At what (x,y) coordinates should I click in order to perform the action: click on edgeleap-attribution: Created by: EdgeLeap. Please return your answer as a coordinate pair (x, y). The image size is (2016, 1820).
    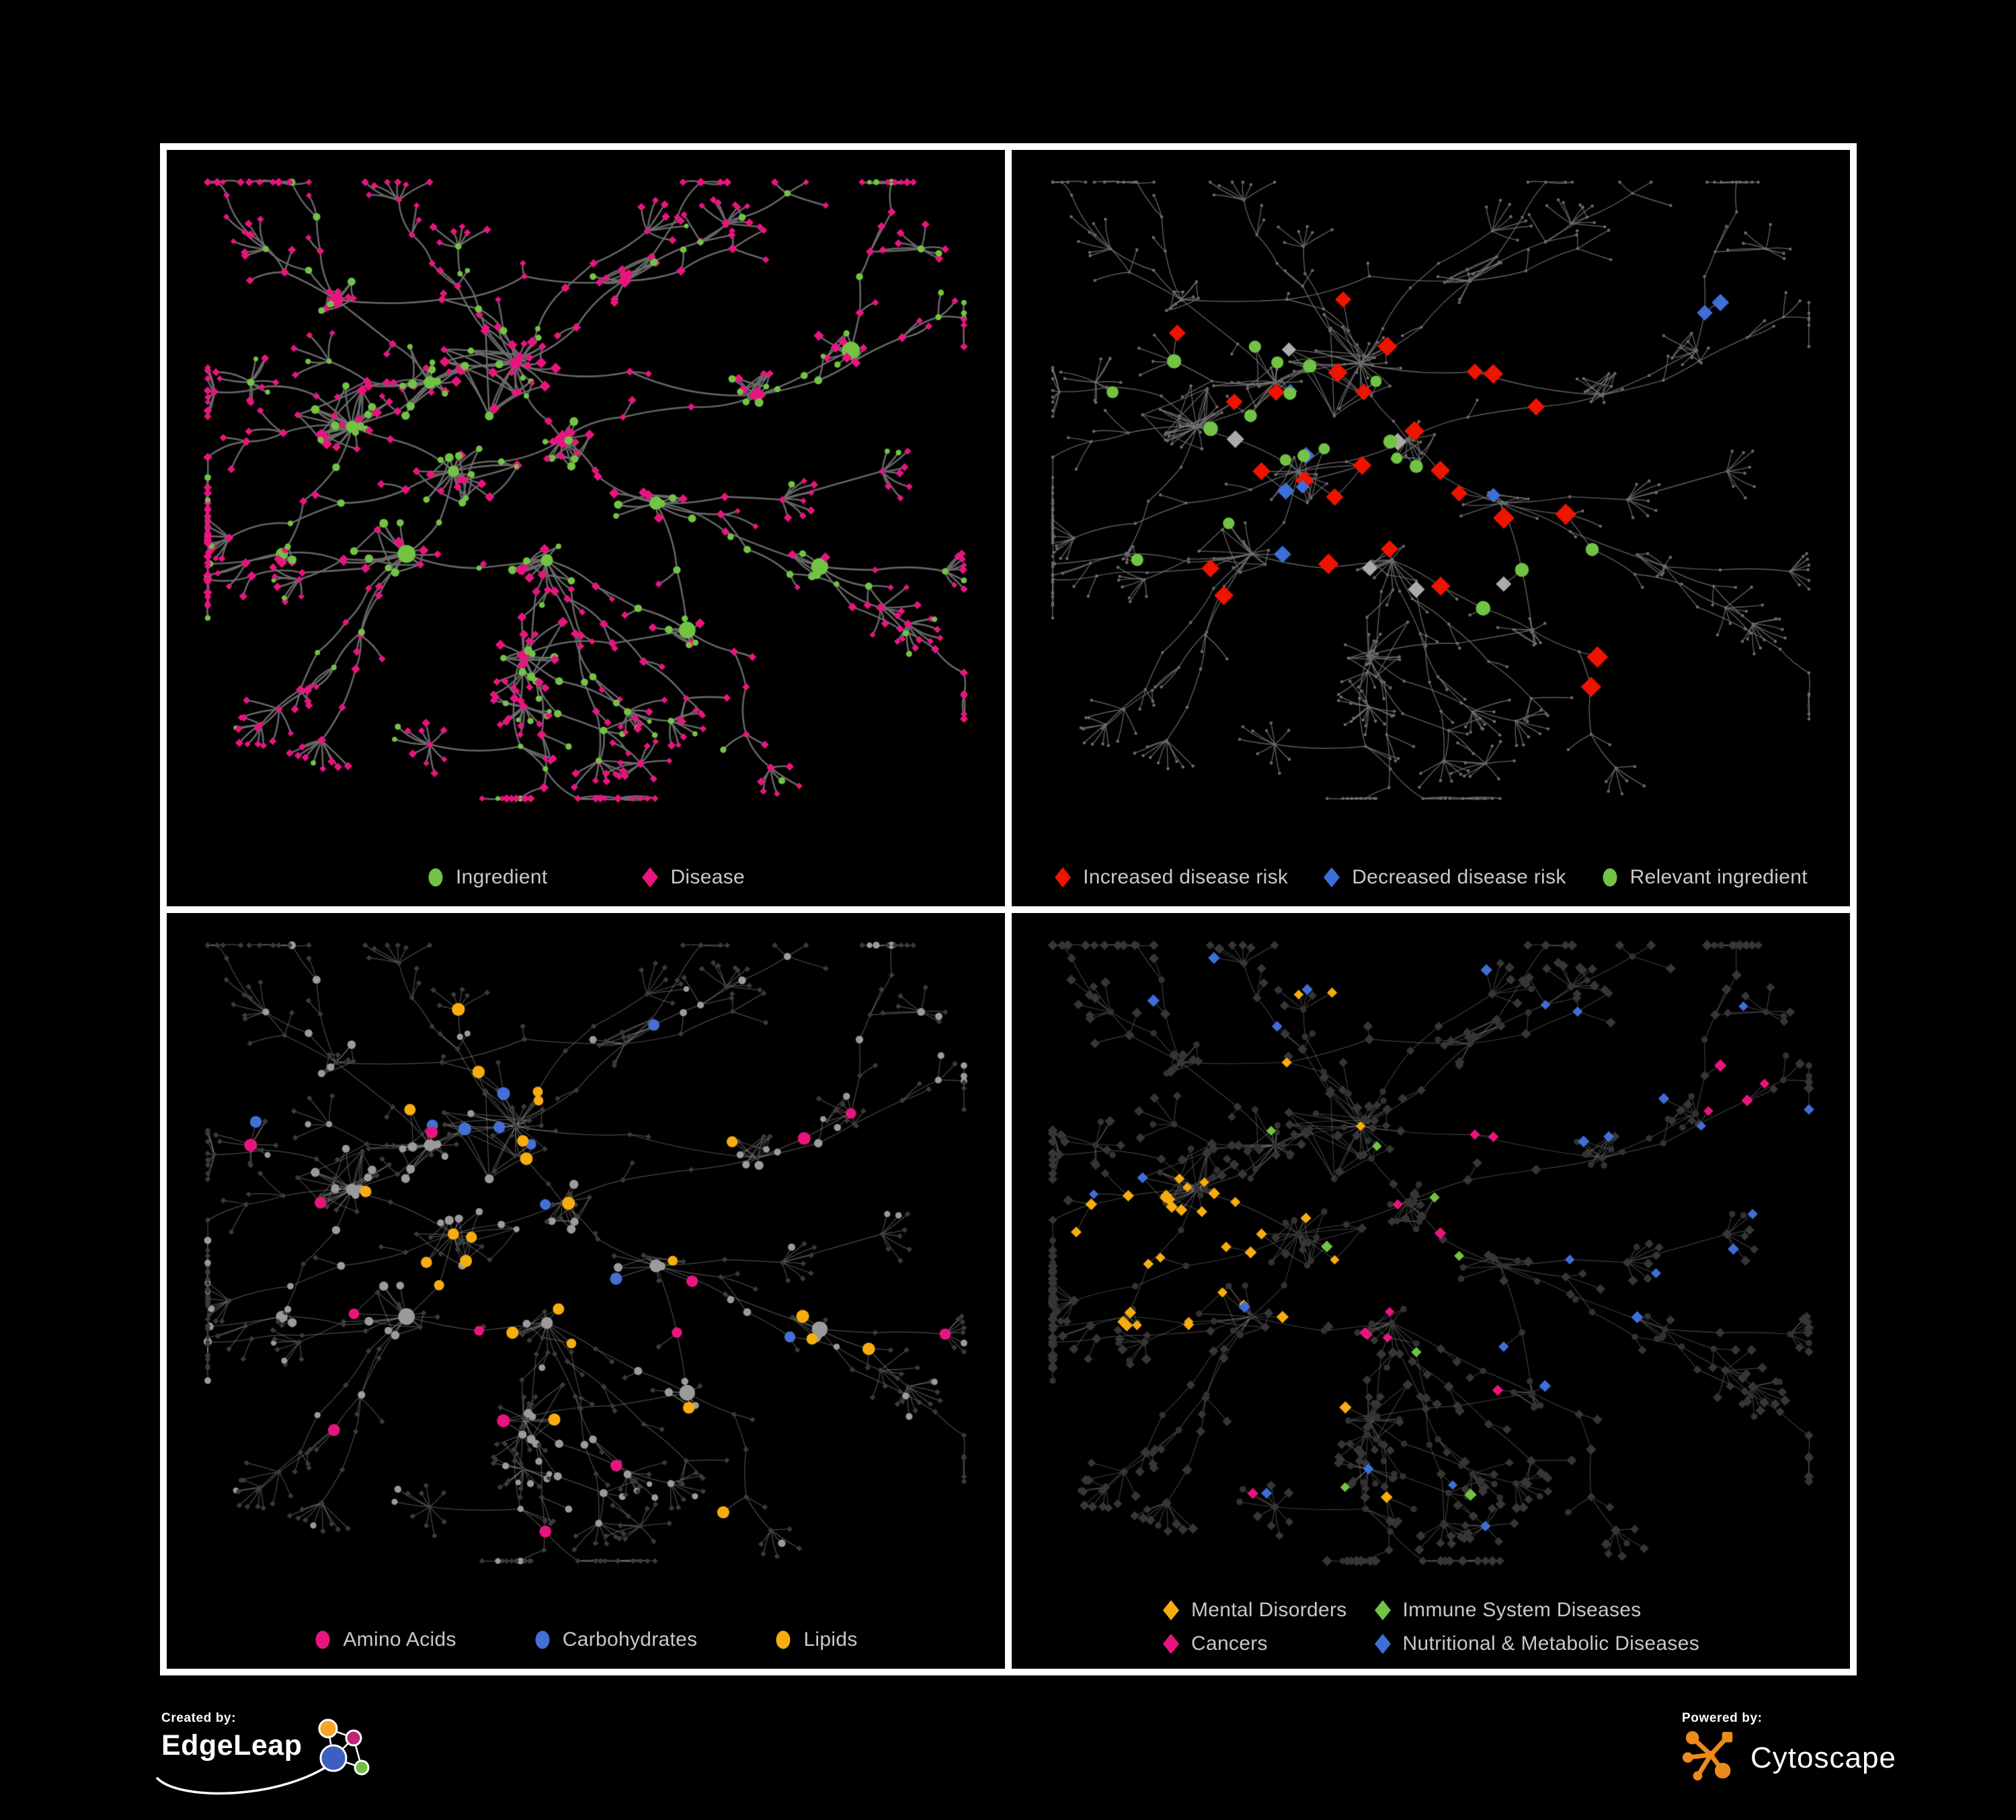
    Looking at the image, I should click on (266, 1761).